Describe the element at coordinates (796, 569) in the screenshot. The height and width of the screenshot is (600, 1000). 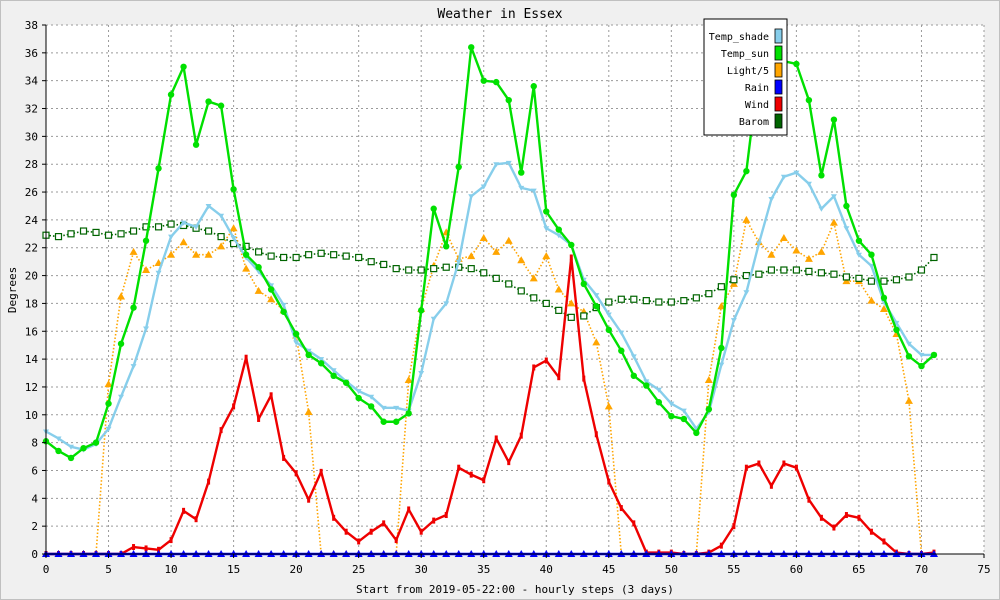
I see `x-tick-label: 60` at that location.